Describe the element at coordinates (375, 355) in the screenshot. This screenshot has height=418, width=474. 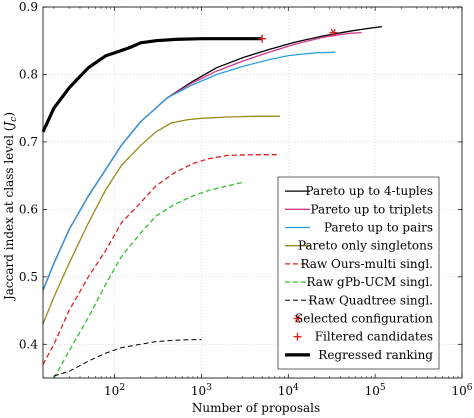
I see `legend-label: Regressed ranking` at that location.